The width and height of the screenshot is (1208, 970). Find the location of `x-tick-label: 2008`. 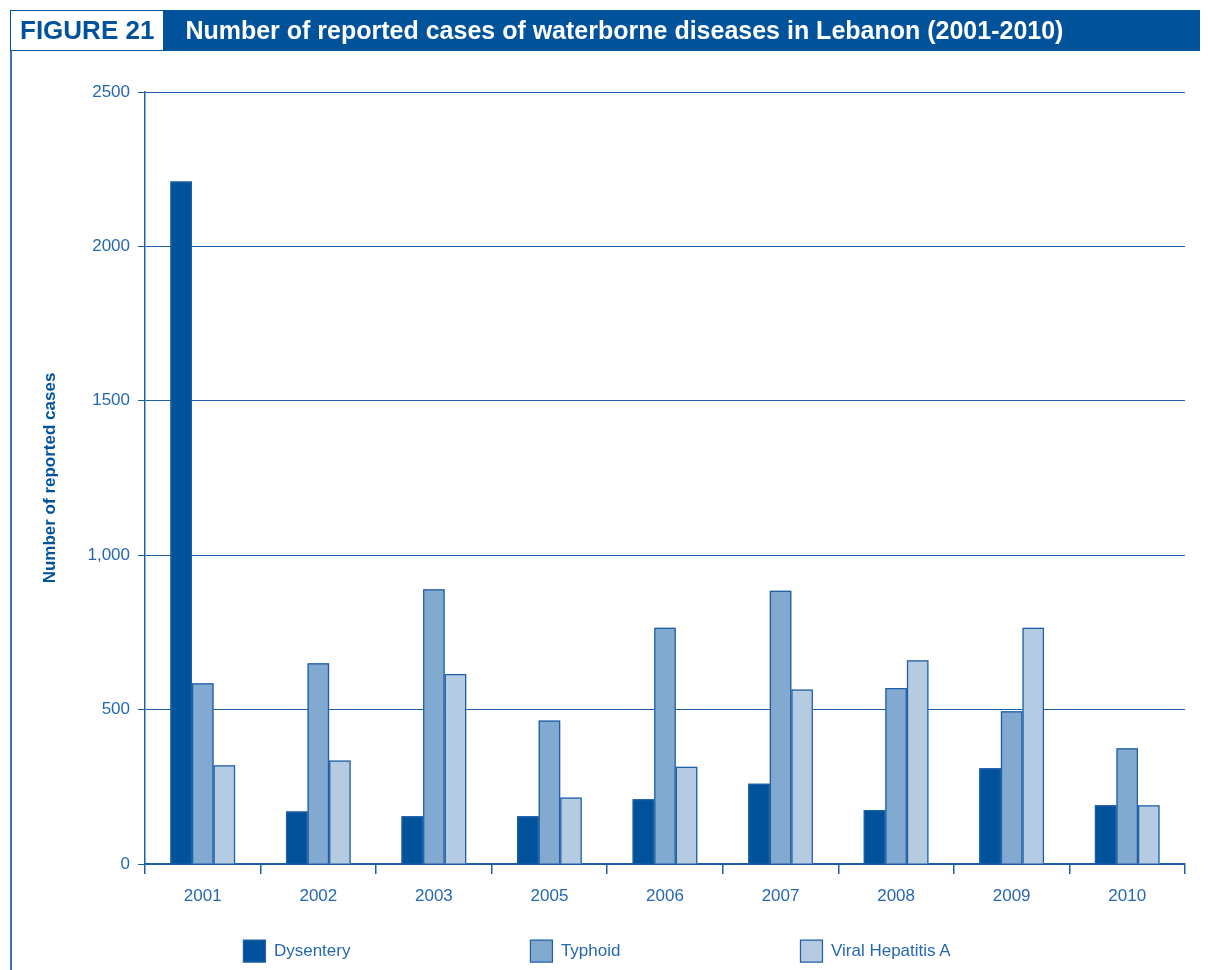

x-tick-label: 2008 is located at coordinates (896, 895).